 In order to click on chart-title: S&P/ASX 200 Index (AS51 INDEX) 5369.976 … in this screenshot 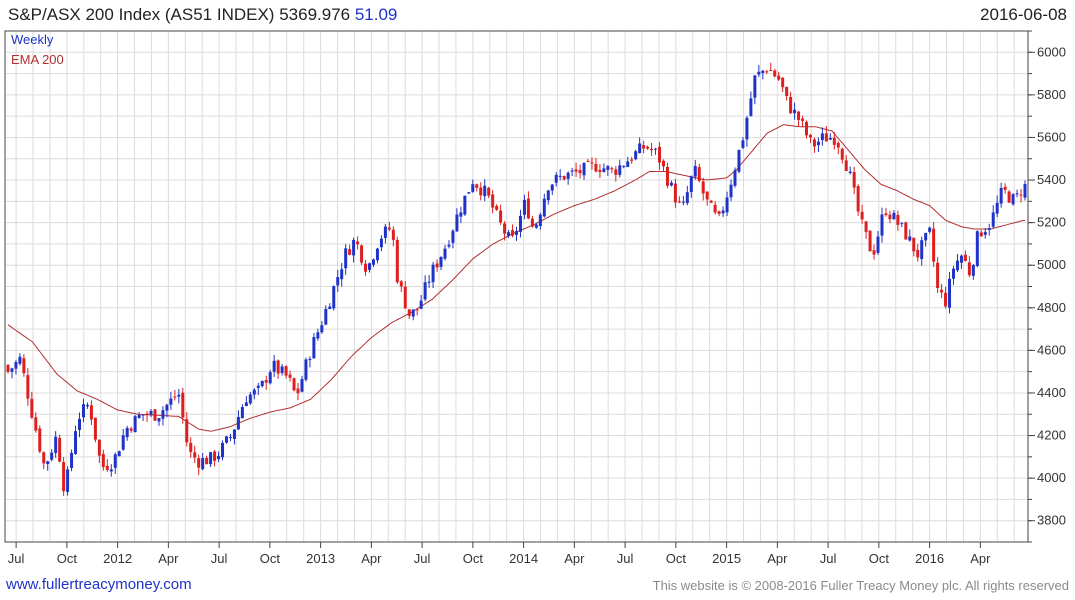, I will do `click(202, 15)`.